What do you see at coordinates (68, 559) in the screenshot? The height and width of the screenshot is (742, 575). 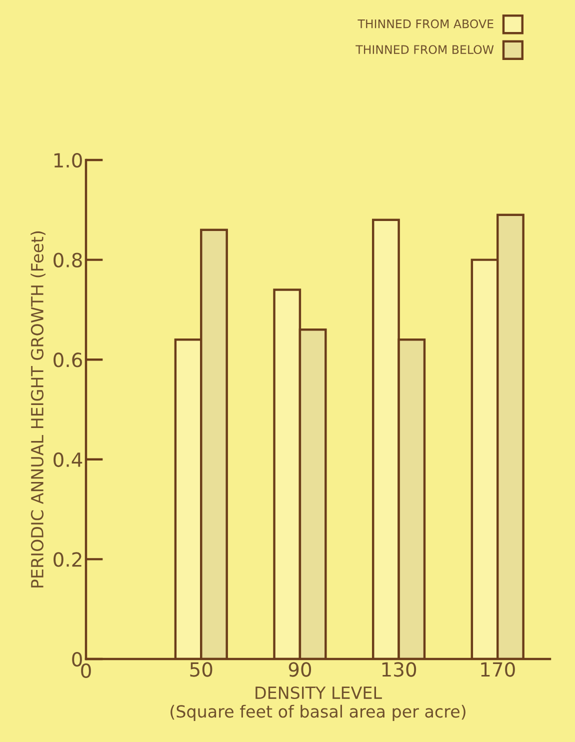 I see `y-tick-label: 0.2` at bounding box center [68, 559].